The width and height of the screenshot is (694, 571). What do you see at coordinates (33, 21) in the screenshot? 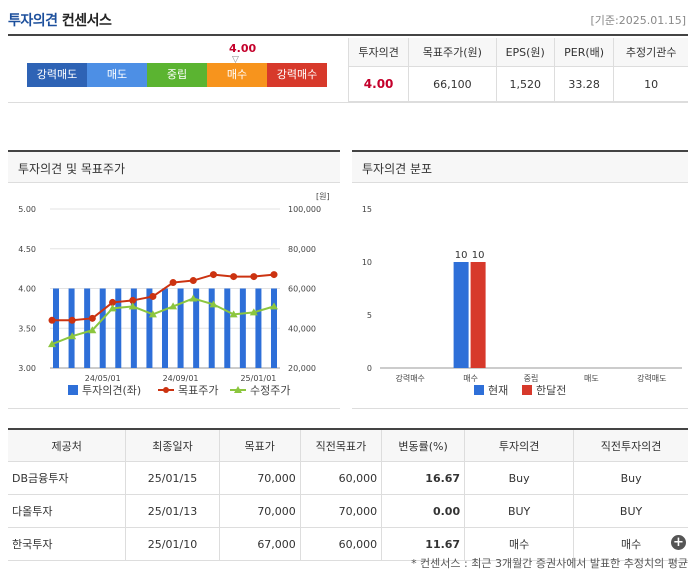
I see `title-accent: 투자의견` at bounding box center [33, 21].